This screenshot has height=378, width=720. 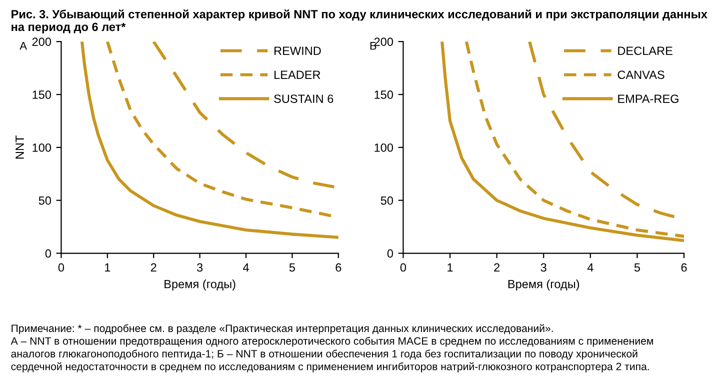 What do you see at coordinates (297, 74) in the screenshot?
I see `legend-label: LEADER` at bounding box center [297, 74].